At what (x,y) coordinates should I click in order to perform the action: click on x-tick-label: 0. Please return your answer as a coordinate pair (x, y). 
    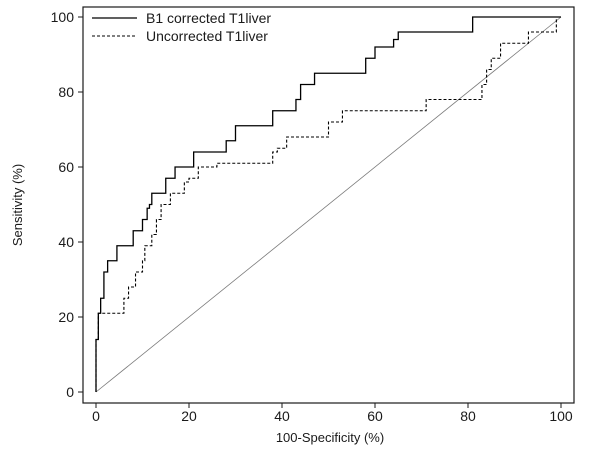
    Looking at the image, I should click on (96, 416).